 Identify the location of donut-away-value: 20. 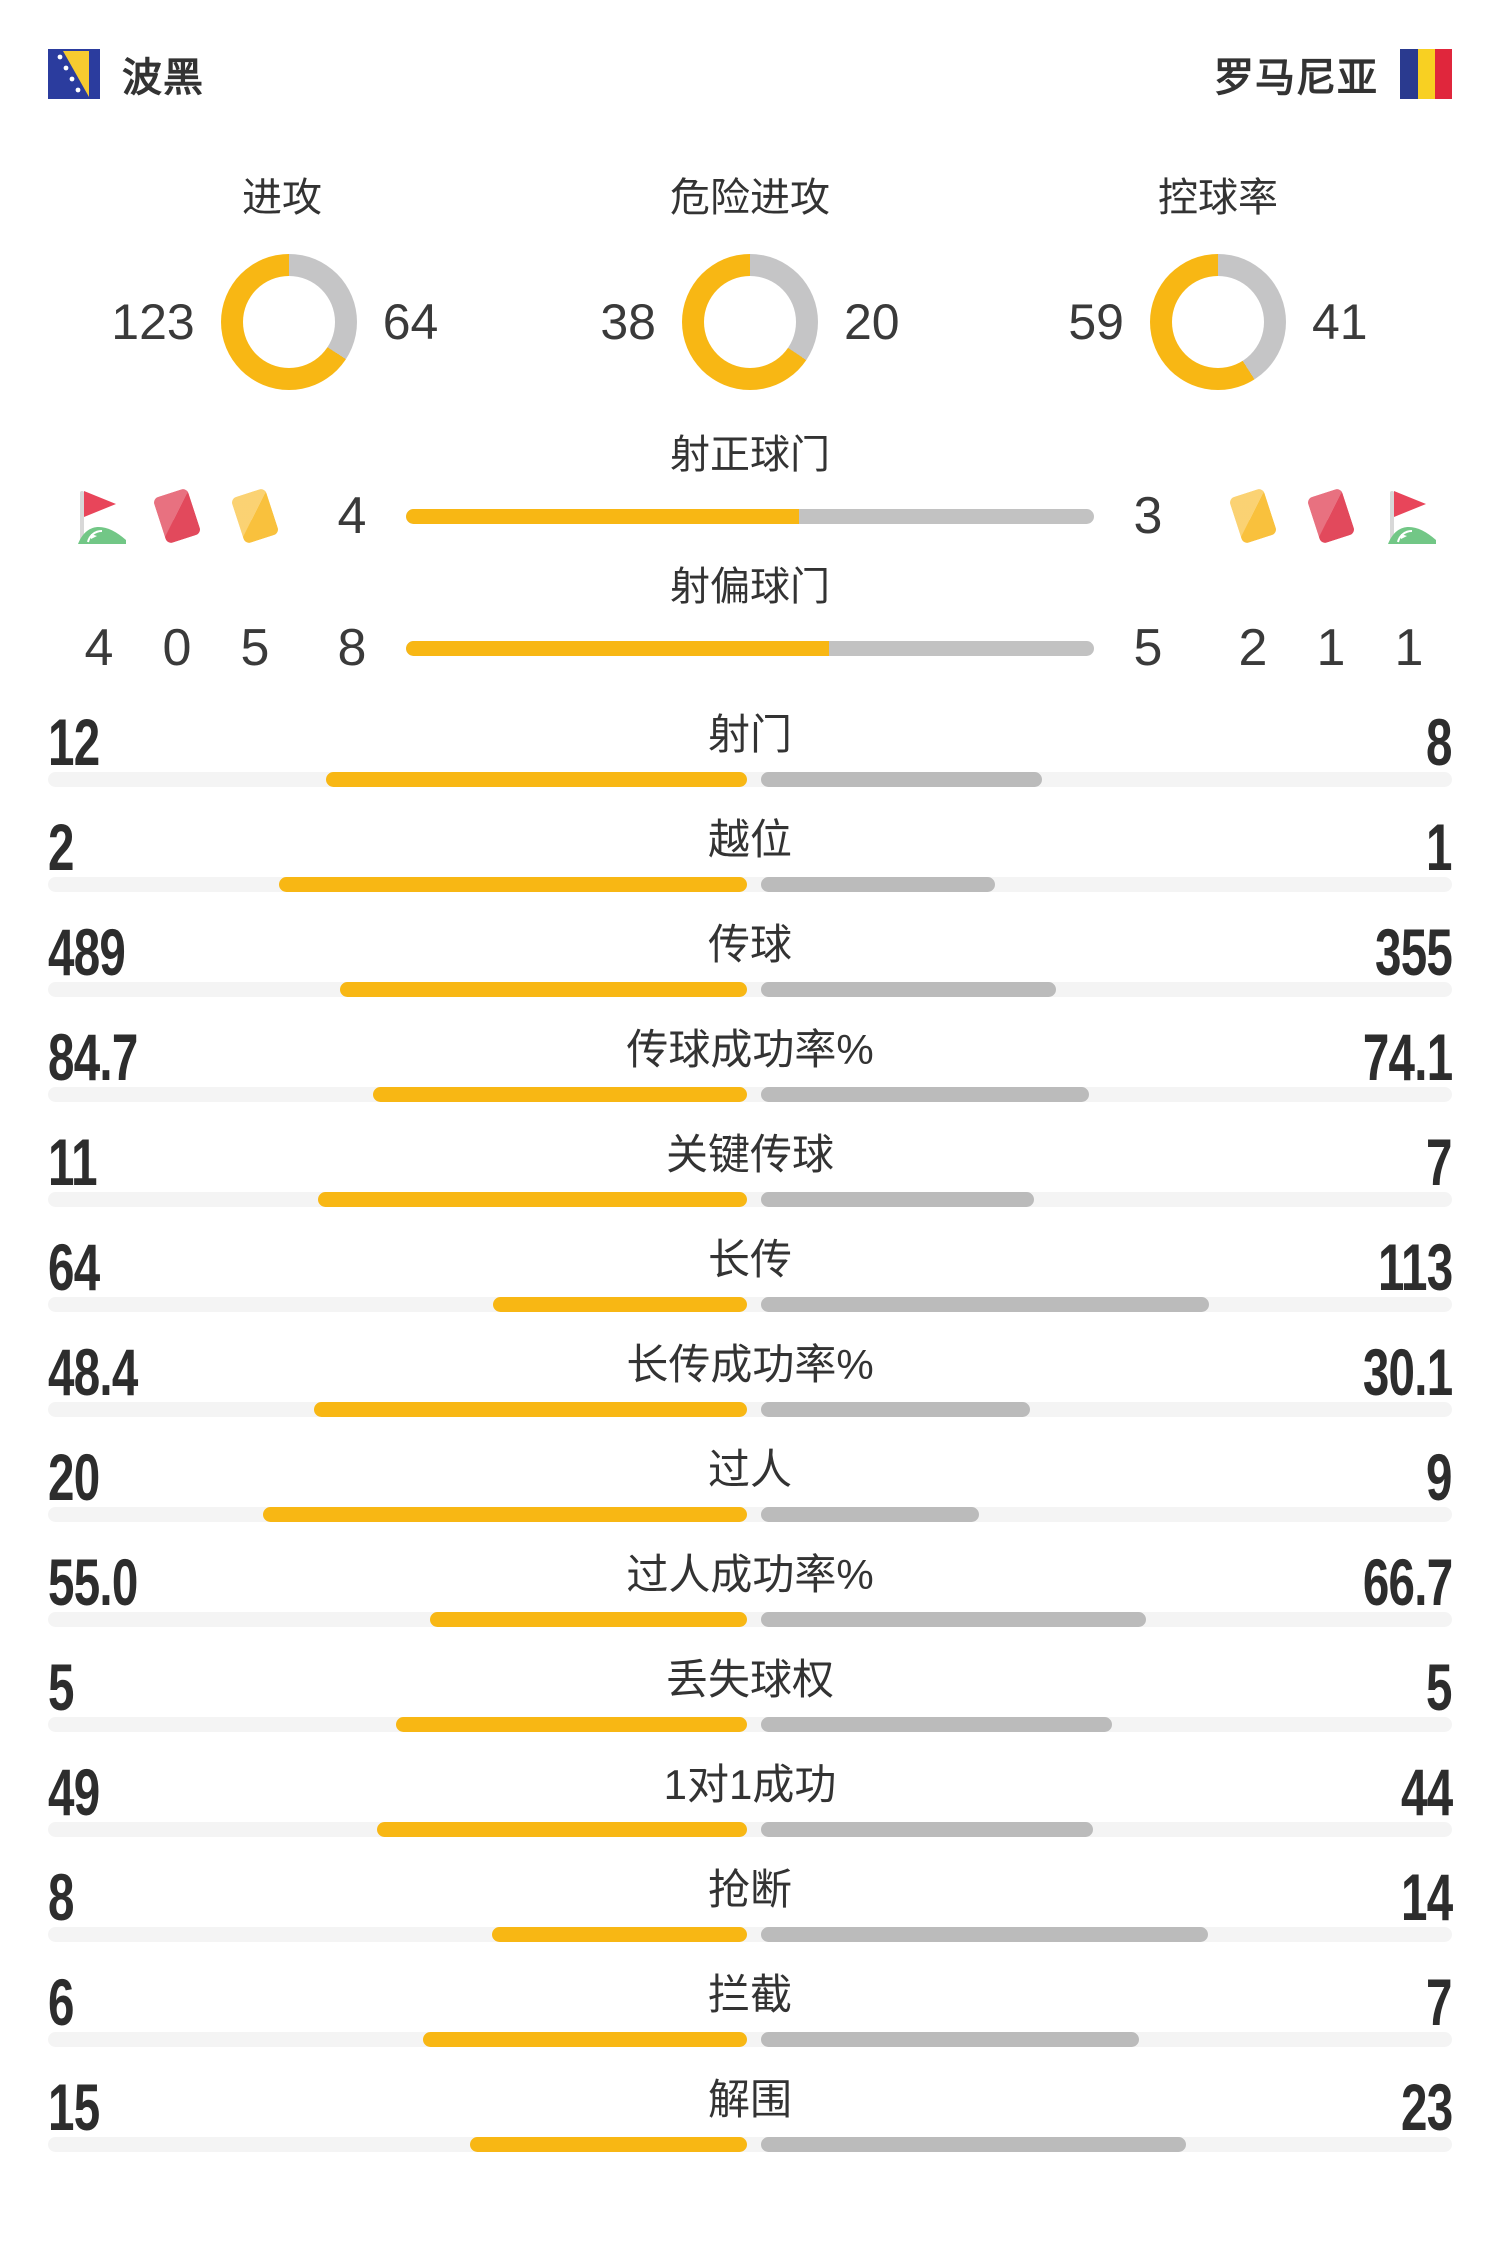
(872, 322).